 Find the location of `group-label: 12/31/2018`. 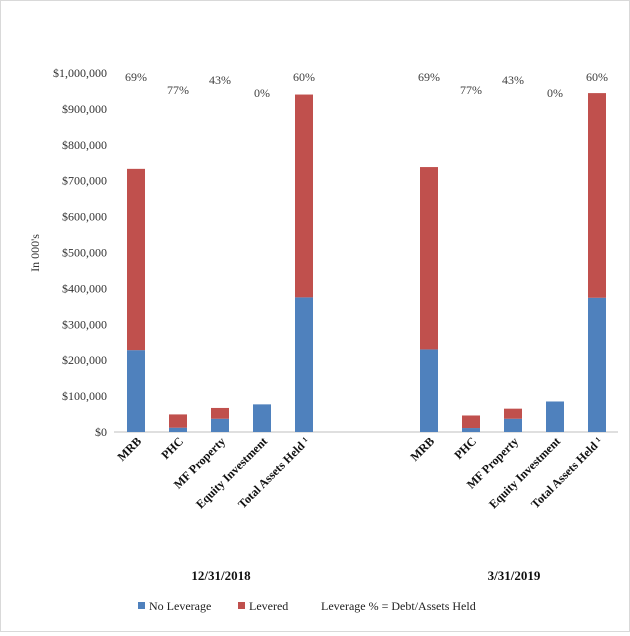

group-label: 12/31/2018 is located at coordinates (221, 575).